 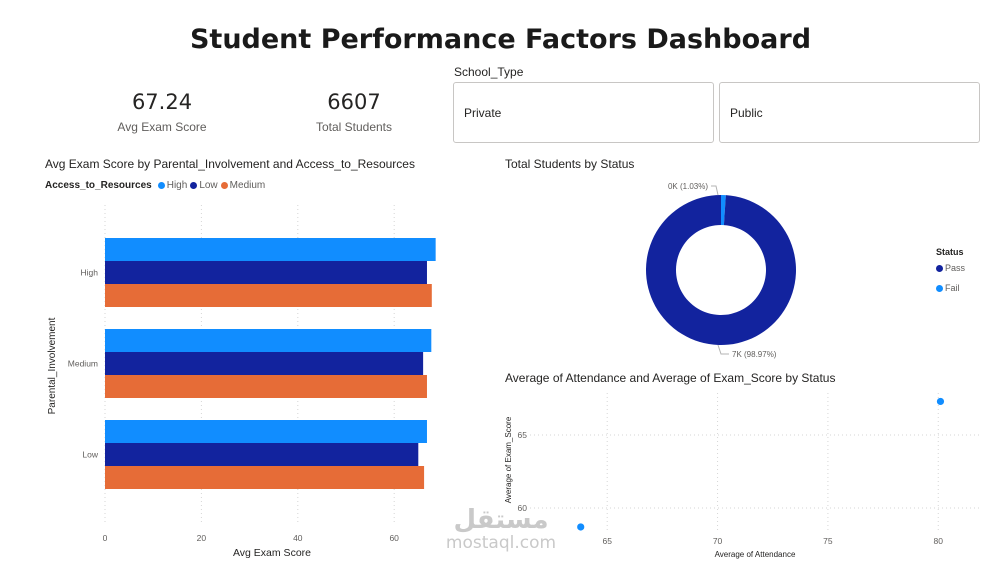 What do you see at coordinates (156, 185) in the screenshot?
I see `bar-chart-legend: Access_to_Resources High Low Medium` at bounding box center [156, 185].